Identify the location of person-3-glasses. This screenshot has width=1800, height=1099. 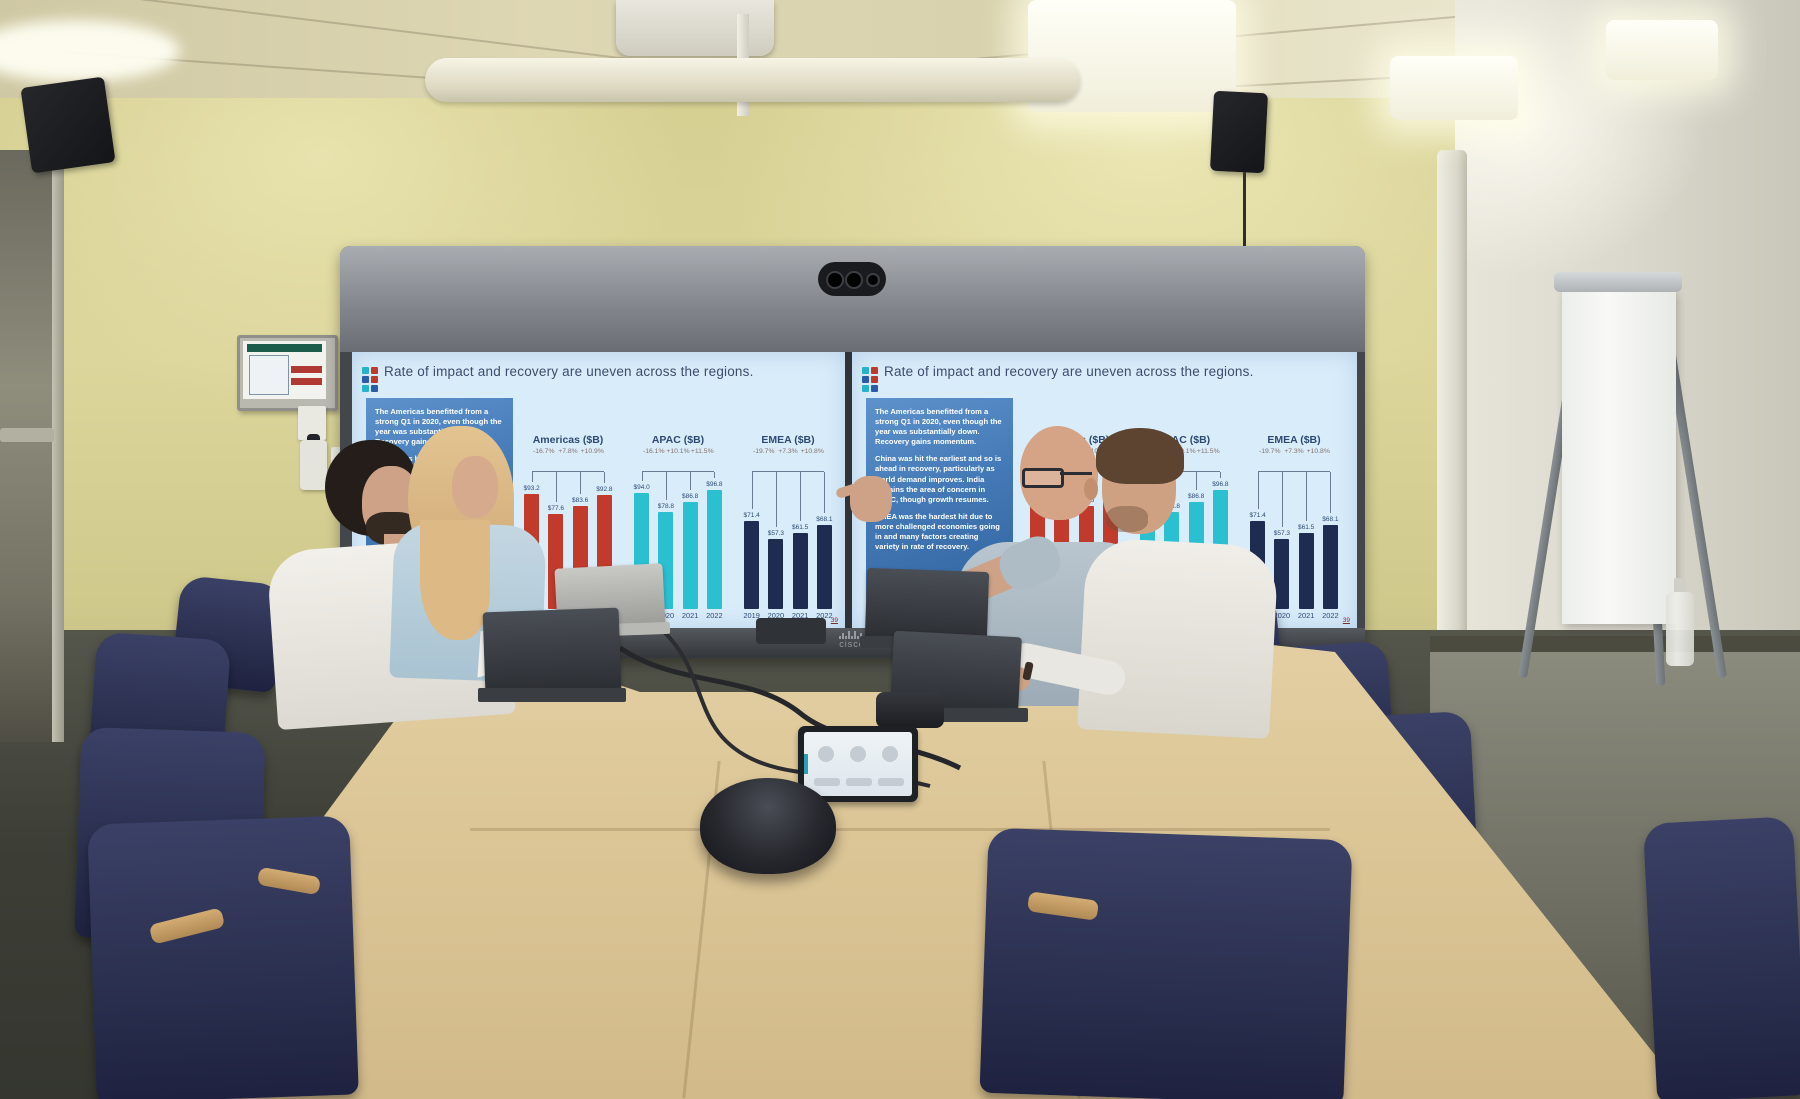
(1043, 478).